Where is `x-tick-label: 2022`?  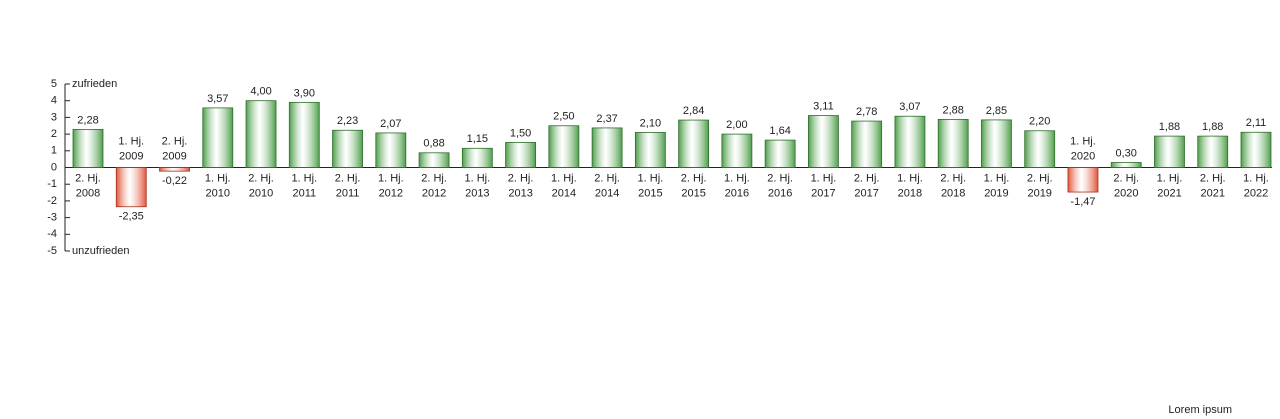 x-tick-label: 2022 is located at coordinates (1256, 193).